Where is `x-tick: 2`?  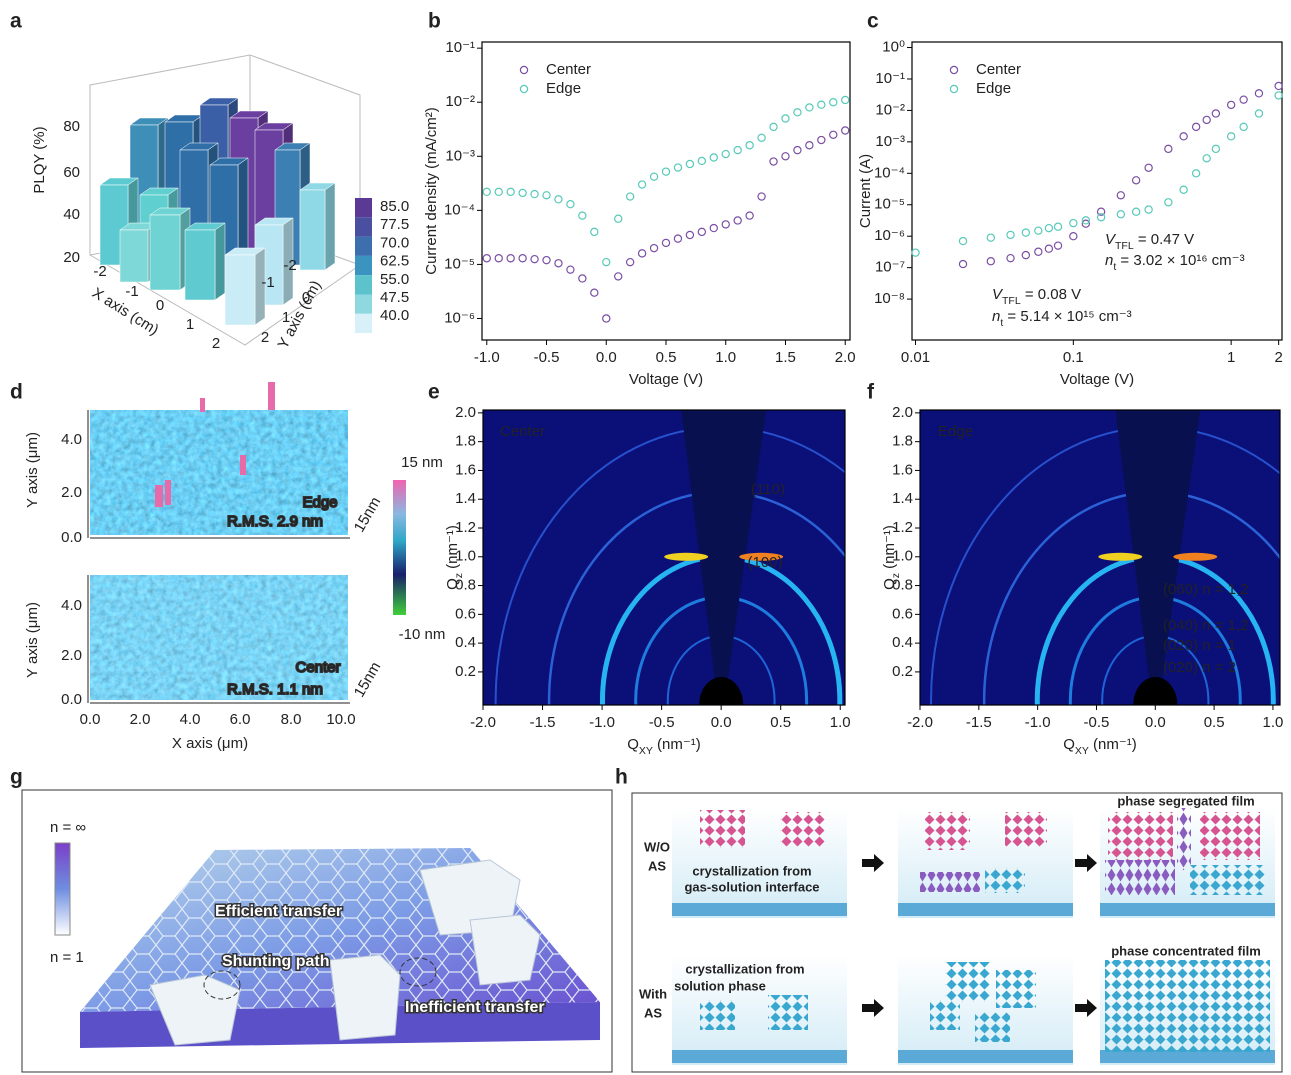 x-tick: 2 is located at coordinates (216, 343).